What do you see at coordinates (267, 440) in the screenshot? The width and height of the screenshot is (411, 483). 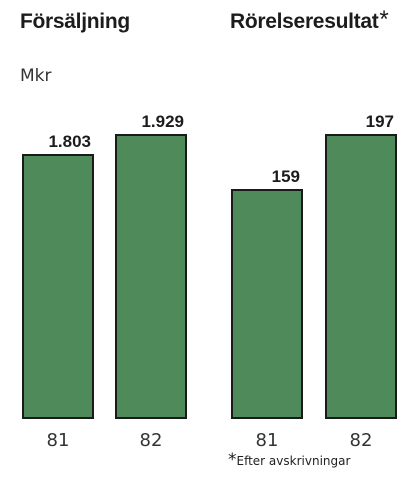 I see `x-tick-label-result-81: 81` at bounding box center [267, 440].